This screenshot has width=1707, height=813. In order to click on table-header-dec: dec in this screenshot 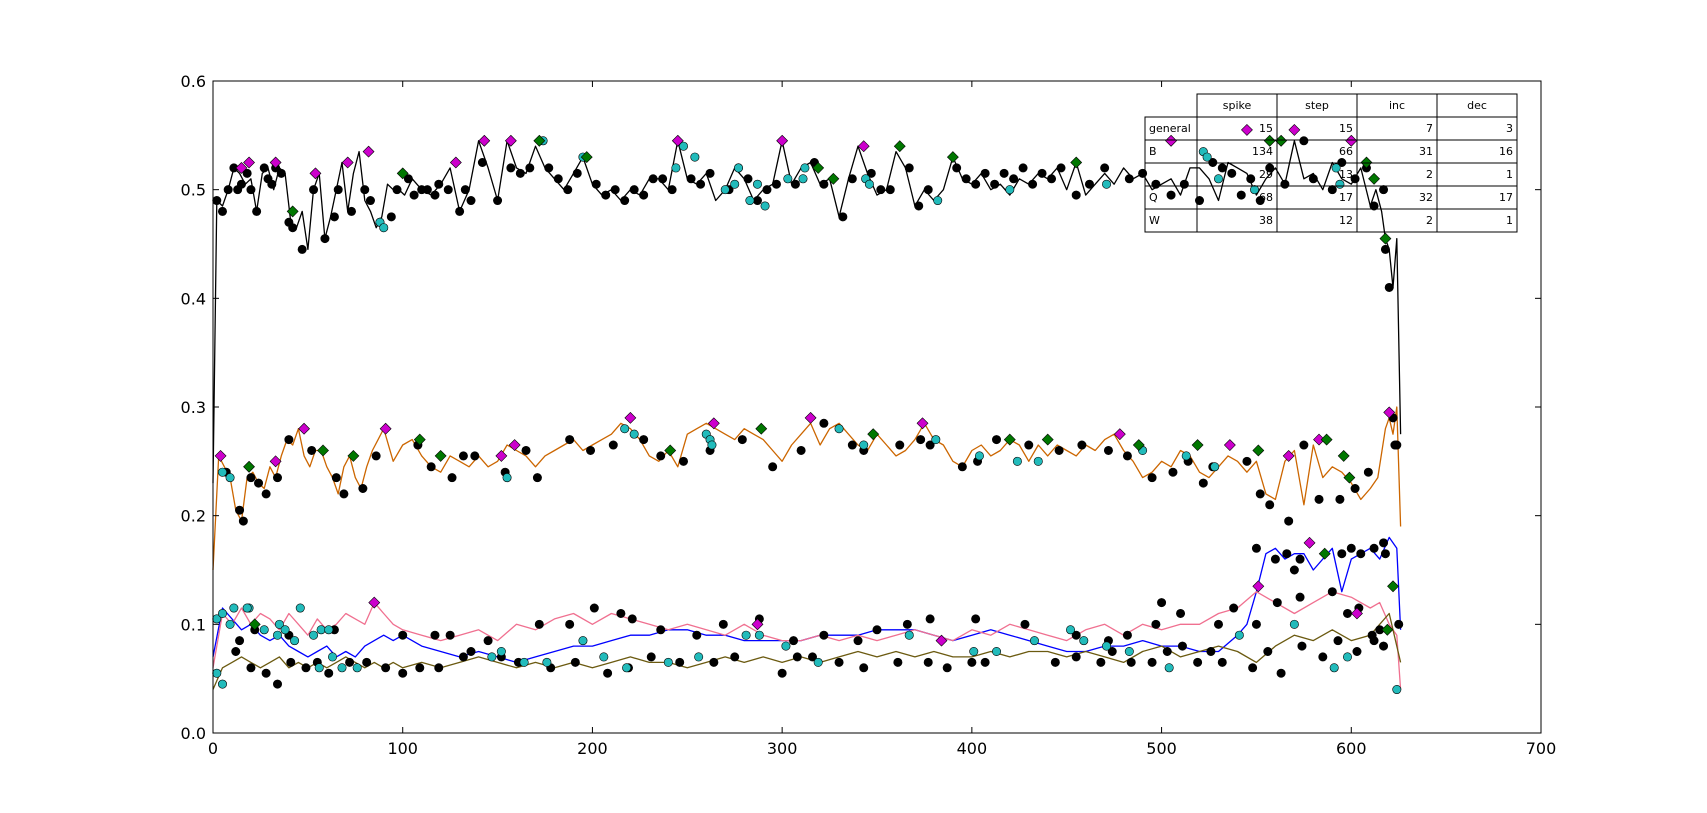, I will do `click(1477, 105)`.